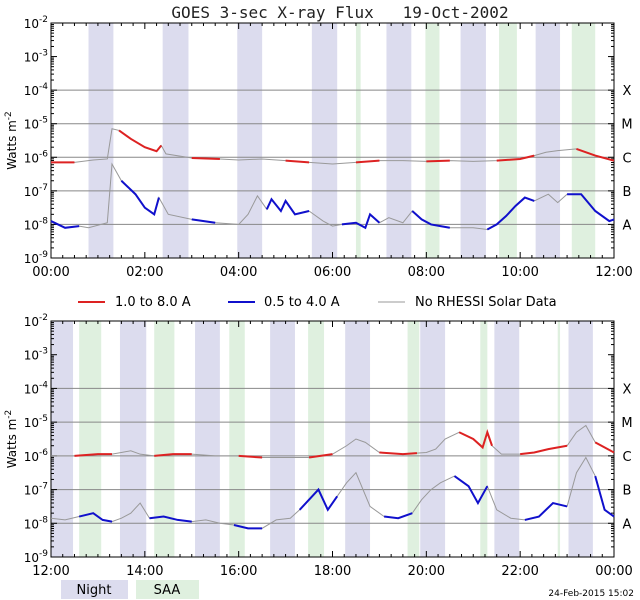 The height and width of the screenshot is (600, 640). Describe the element at coordinates (519, 272) in the screenshot. I see `x-tick-label: 10:00` at that location.